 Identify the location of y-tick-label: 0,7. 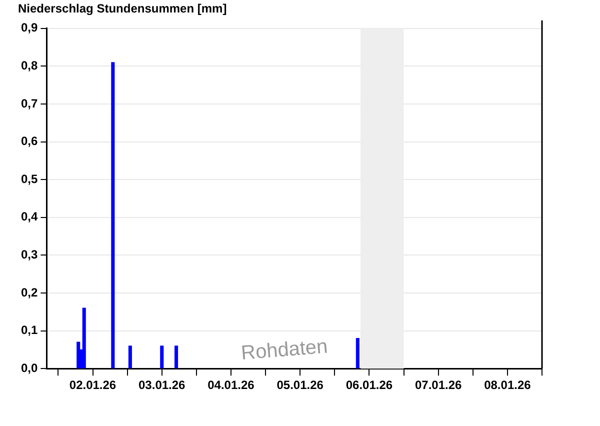
(29, 103).